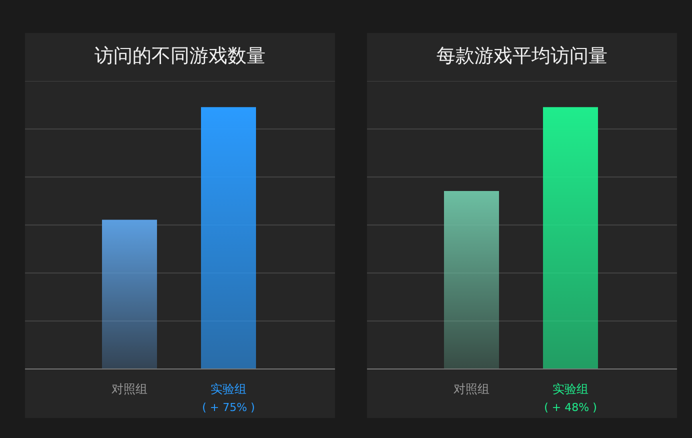 This screenshot has height=438, width=692. What do you see at coordinates (180, 56) in the screenshot?
I see `chart-title: 访问的不同游戏数量` at bounding box center [180, 56].